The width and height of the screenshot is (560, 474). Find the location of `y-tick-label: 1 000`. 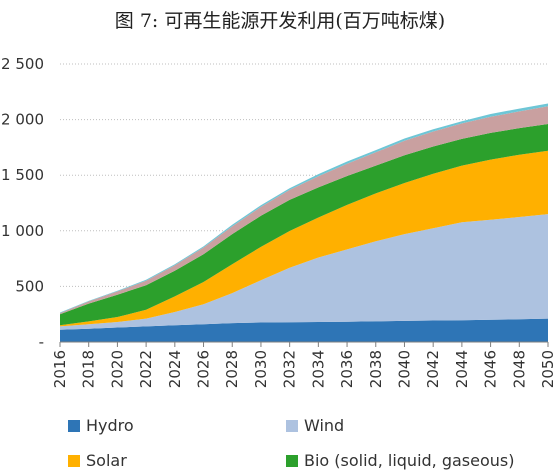

y-tick-label: 1 000 is located at coordinates (22, 231).